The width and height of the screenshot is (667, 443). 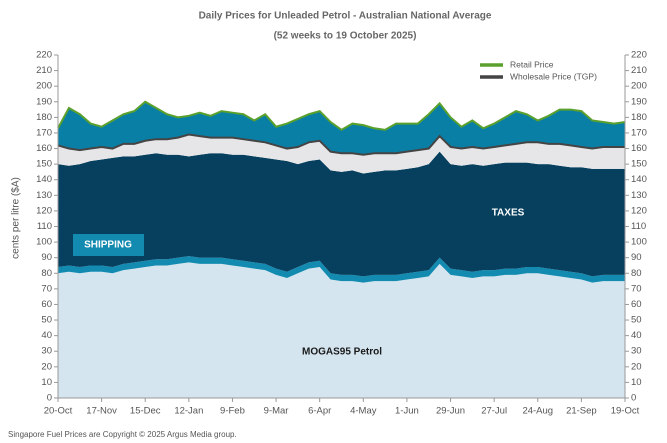 What do you see at coordinates (636, 382) in the screenshot?
I see `y2-tick-label: 10` at bounding box center [636, 382].